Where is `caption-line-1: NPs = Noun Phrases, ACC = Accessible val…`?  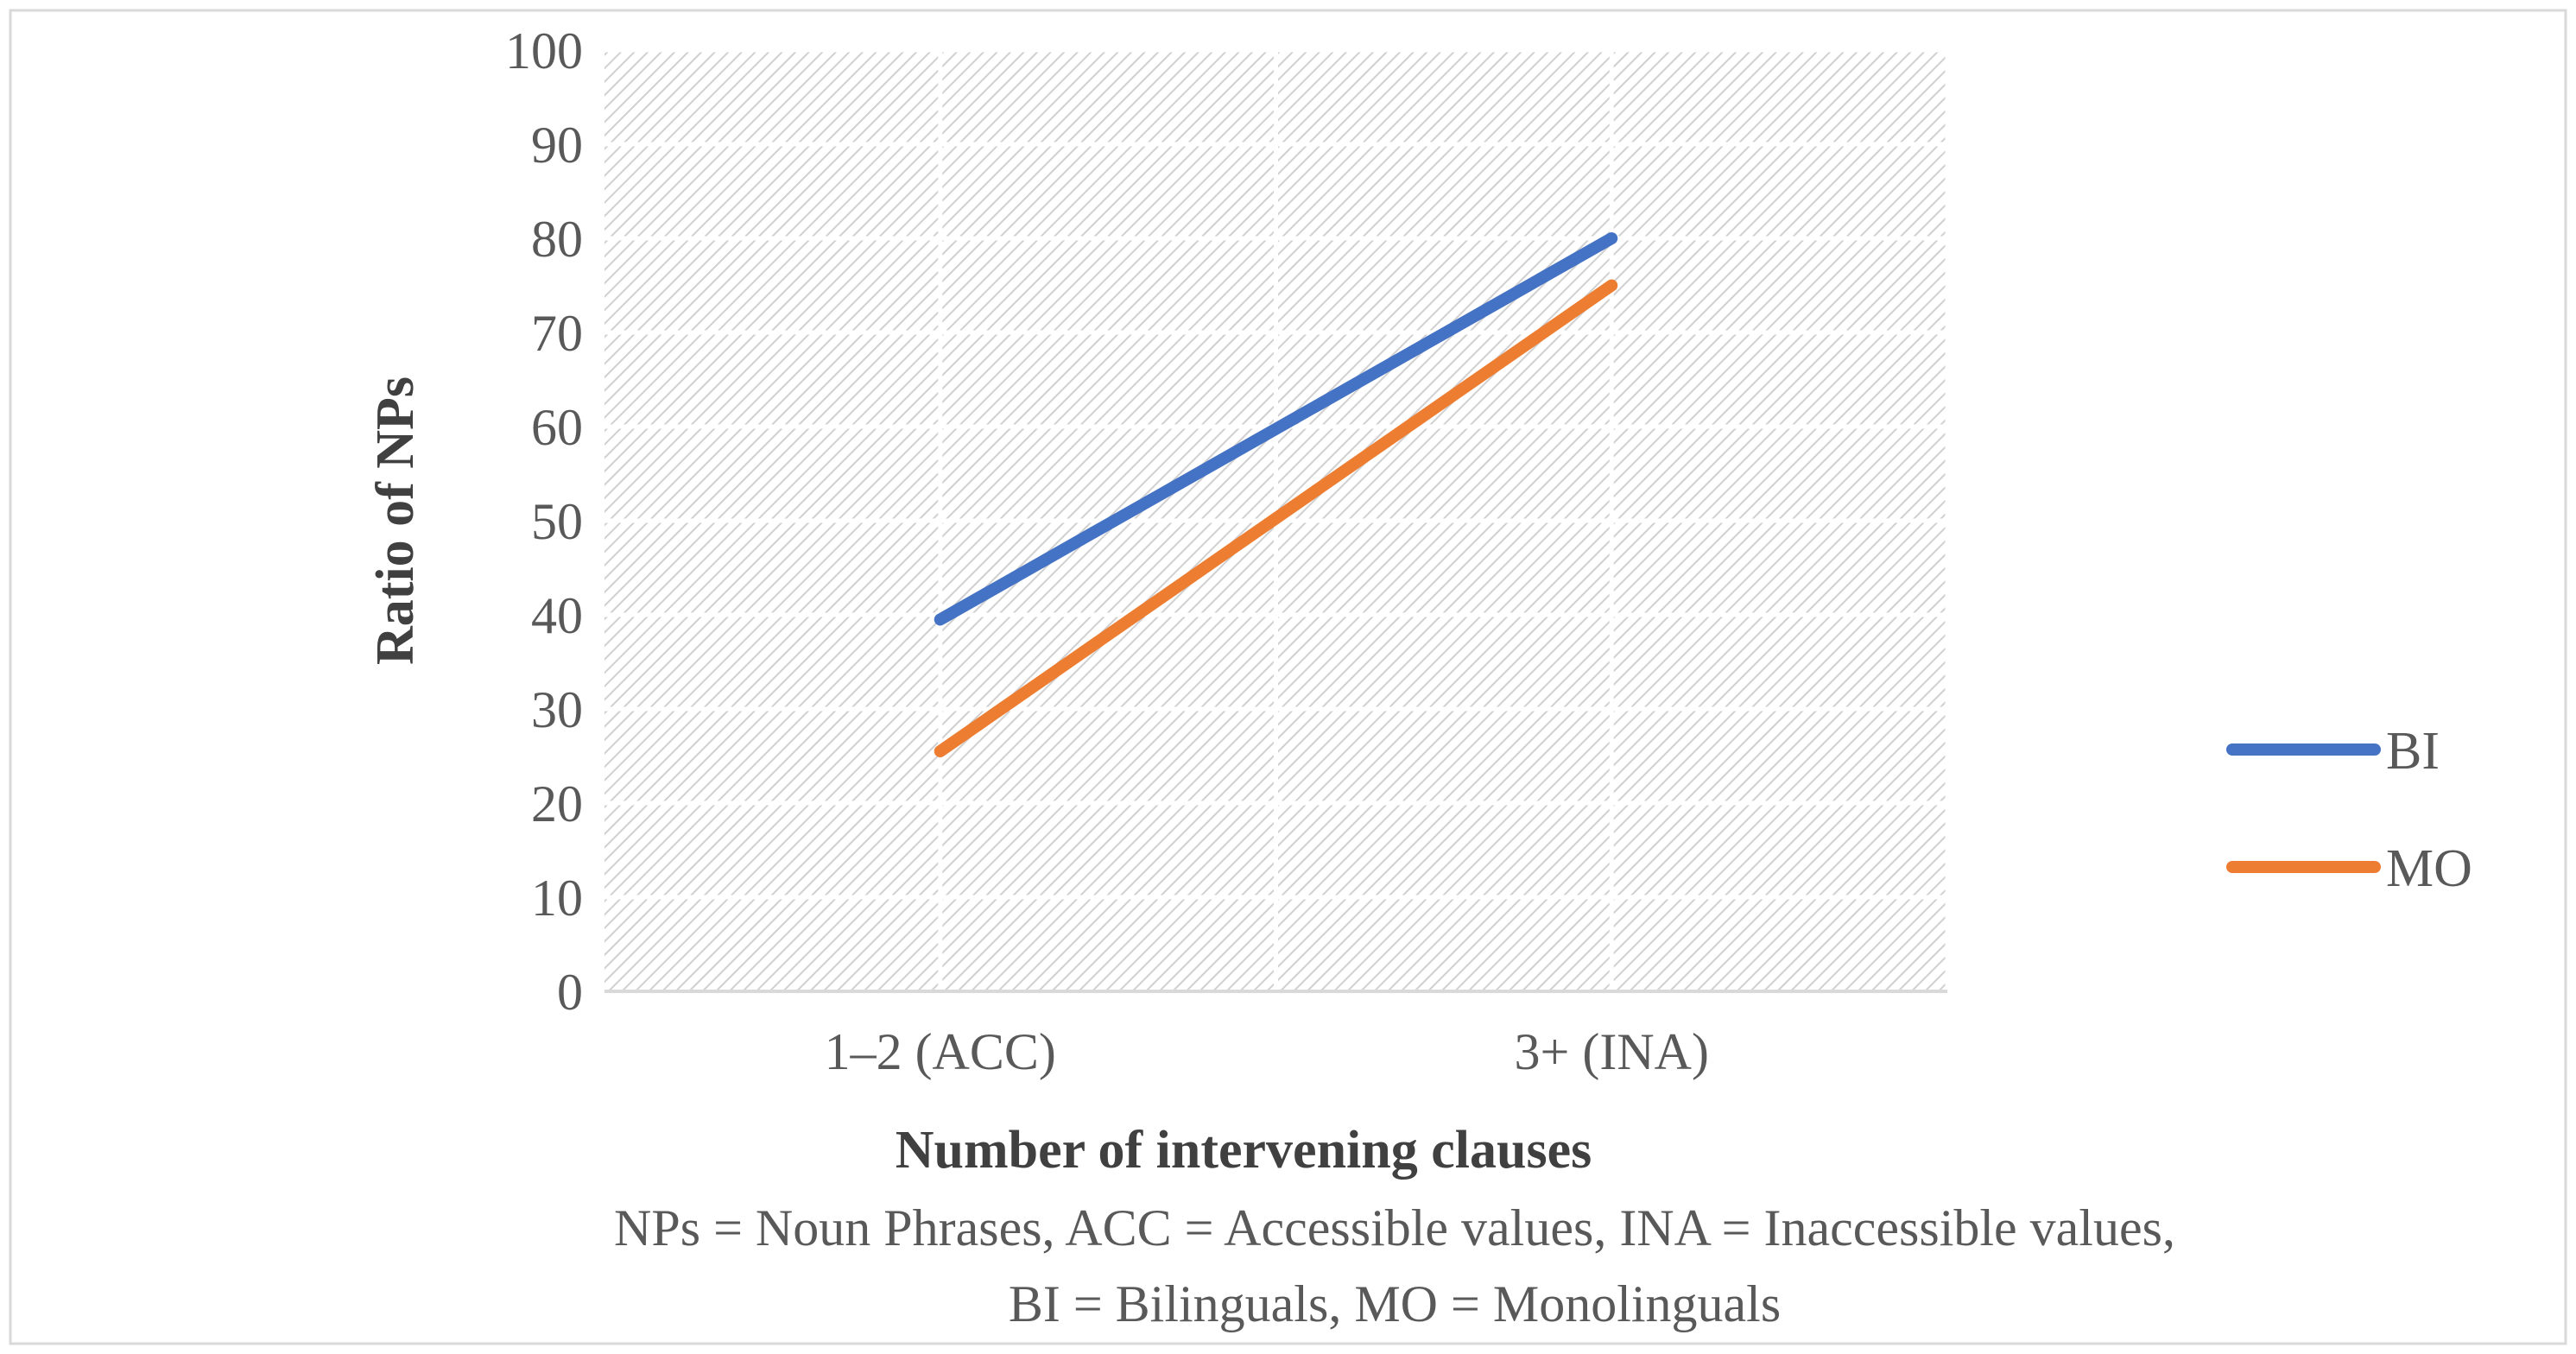 caption-line-1: NPs = Noun Phrases, ACC = Accessible val… is located at coordinates (1394, 1227).